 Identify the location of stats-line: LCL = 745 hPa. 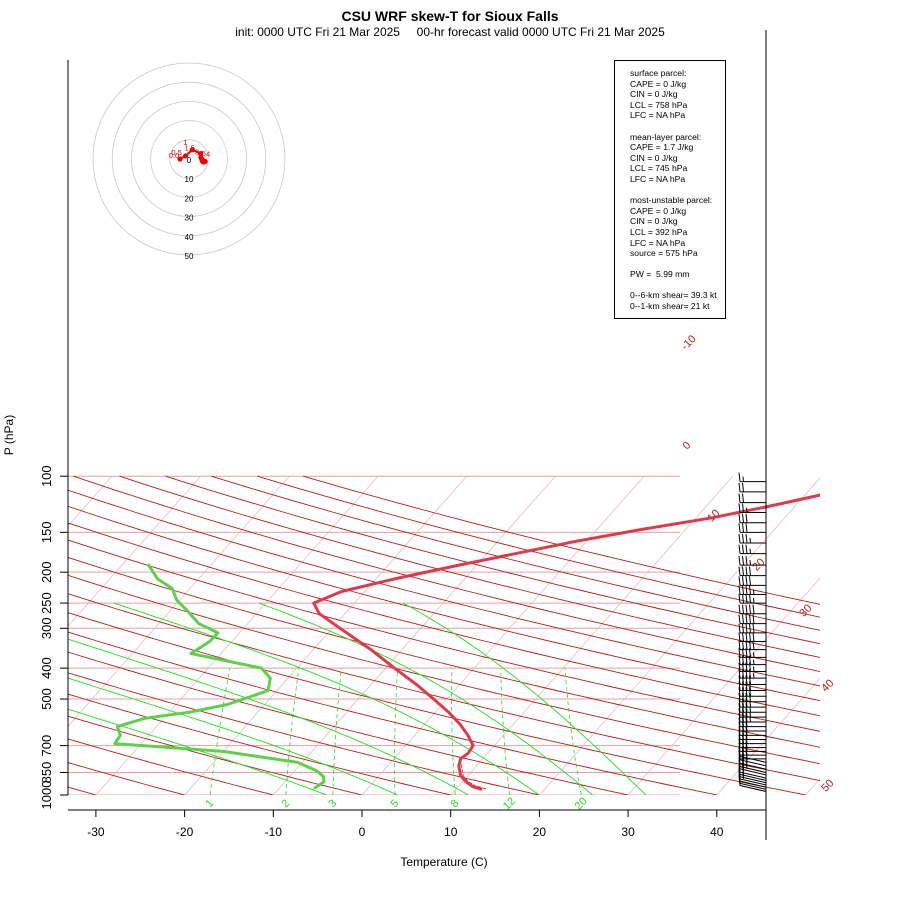
(659, 168).